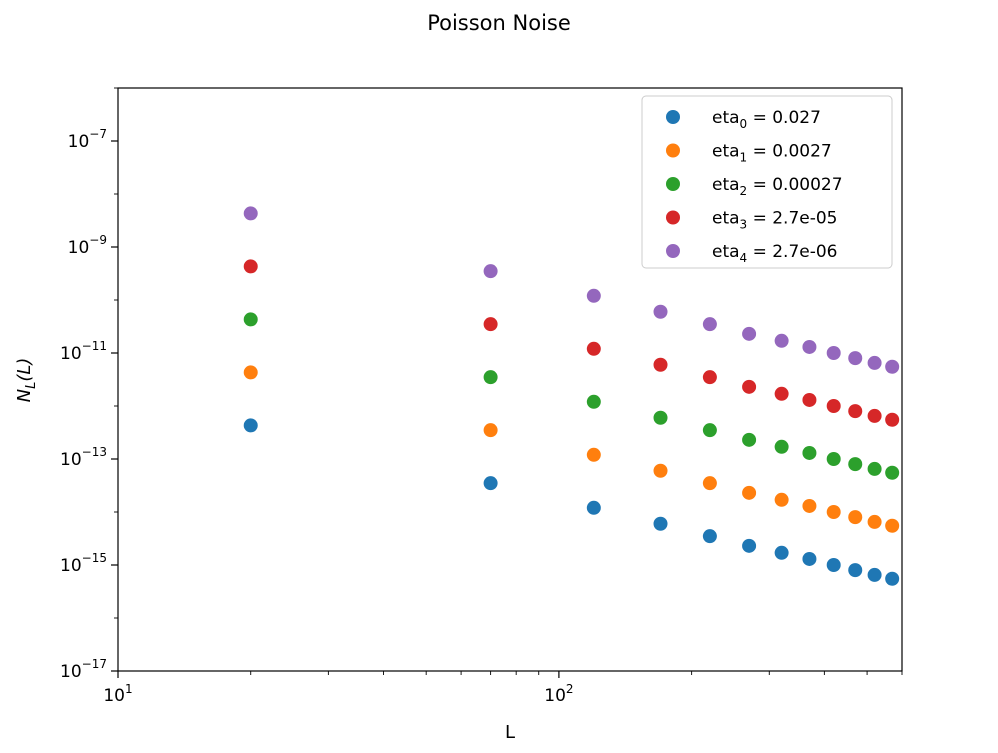  Describe the element at coordinates (766, 119) in the screenshot. I see `legend-entry-0: eta0 = 0.027` at that location.